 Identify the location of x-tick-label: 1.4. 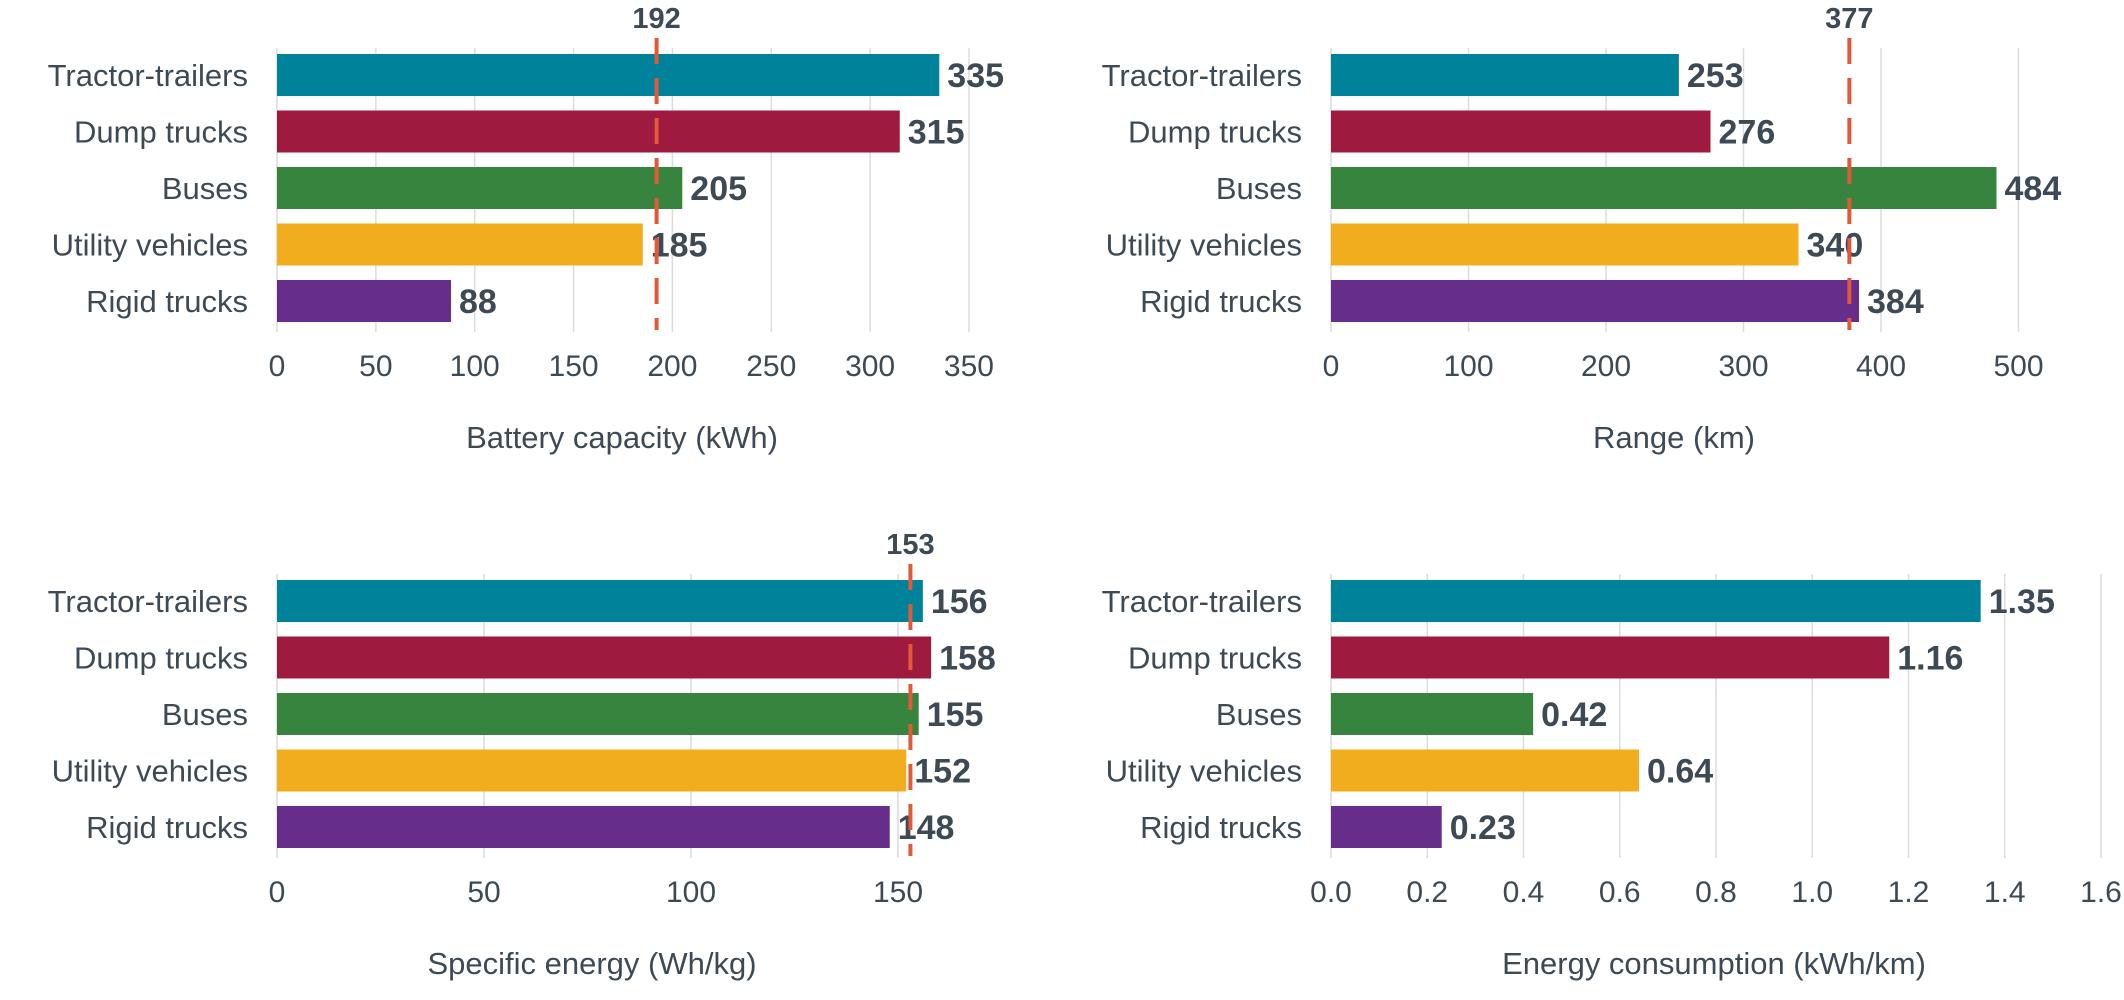
(2005, 892).